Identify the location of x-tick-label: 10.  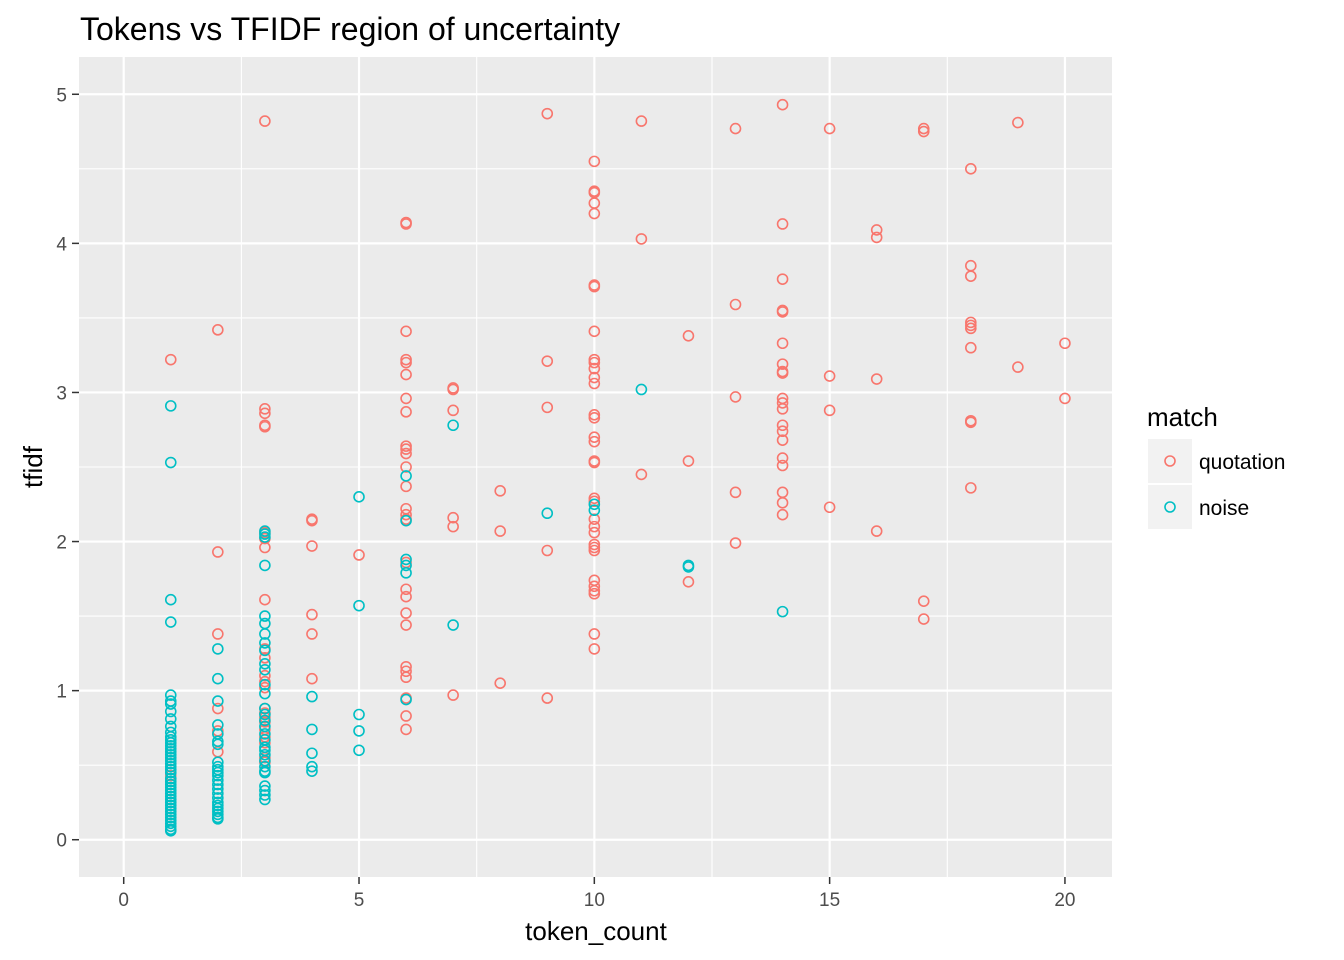
(594, 900).